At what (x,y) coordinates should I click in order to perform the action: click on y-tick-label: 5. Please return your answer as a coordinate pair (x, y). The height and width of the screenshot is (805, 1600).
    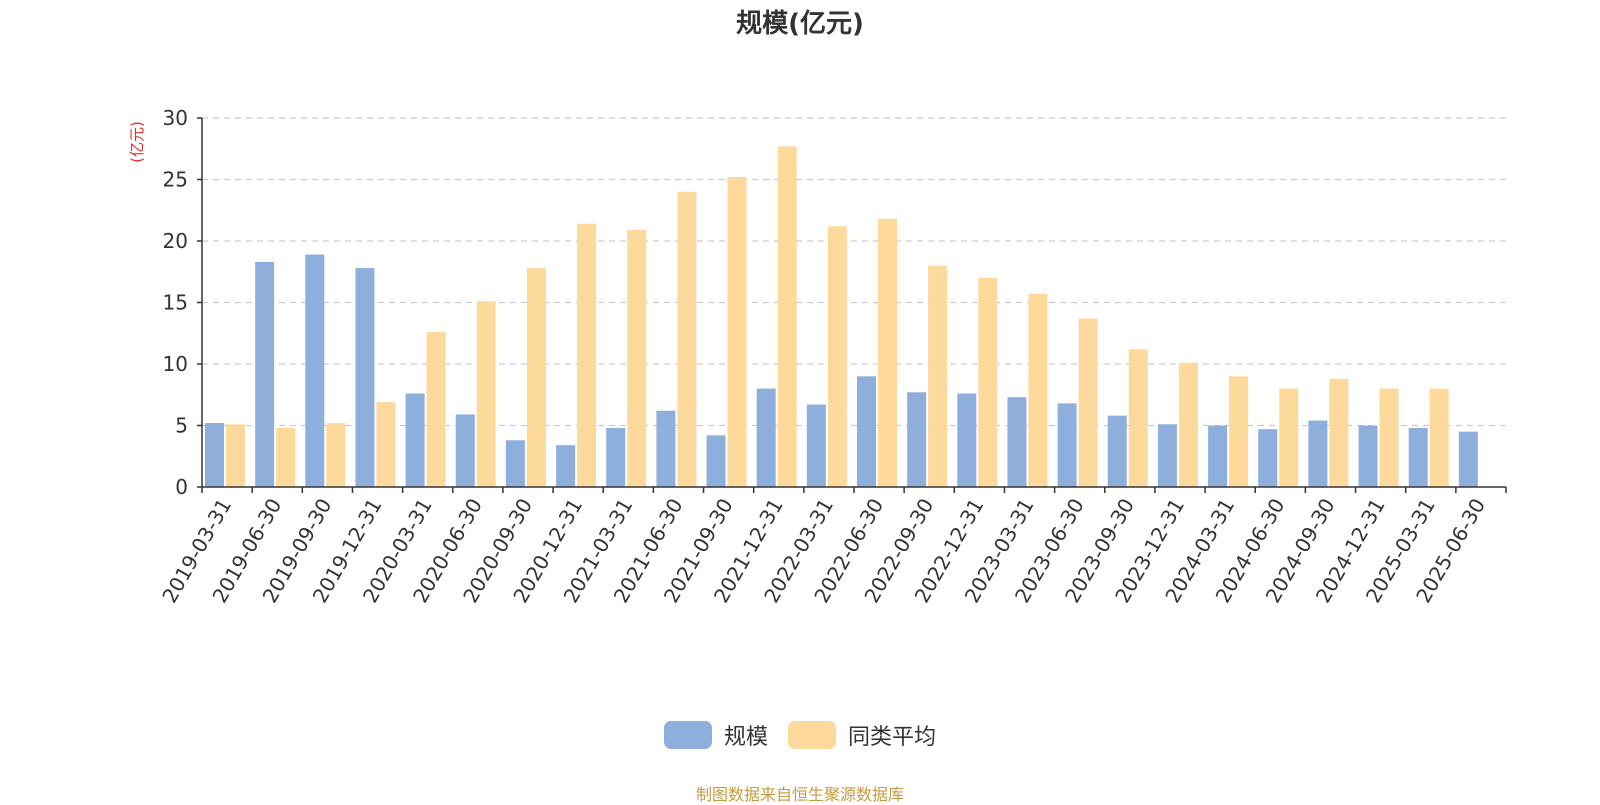
    Looking at the image, I should click on (181, 426).